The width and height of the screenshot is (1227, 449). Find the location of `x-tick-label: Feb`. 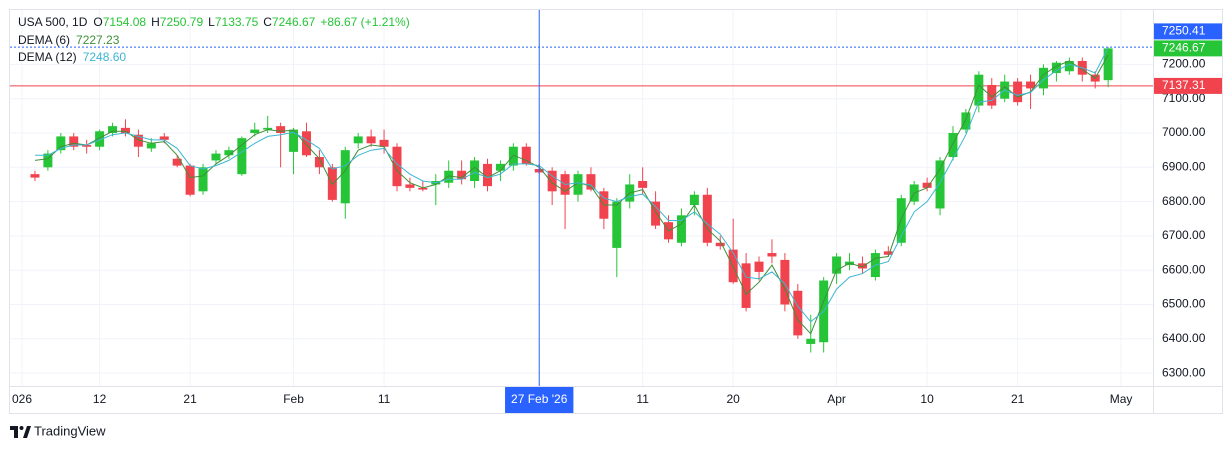

x-tick-label: Feb is located at coordinates (293, 399).